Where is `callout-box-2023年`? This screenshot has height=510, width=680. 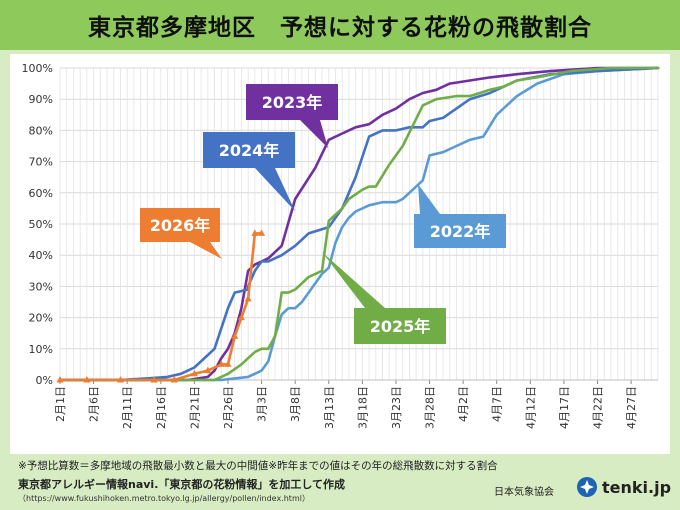
callout-box-2023年 is located at coordinates (292, 102).